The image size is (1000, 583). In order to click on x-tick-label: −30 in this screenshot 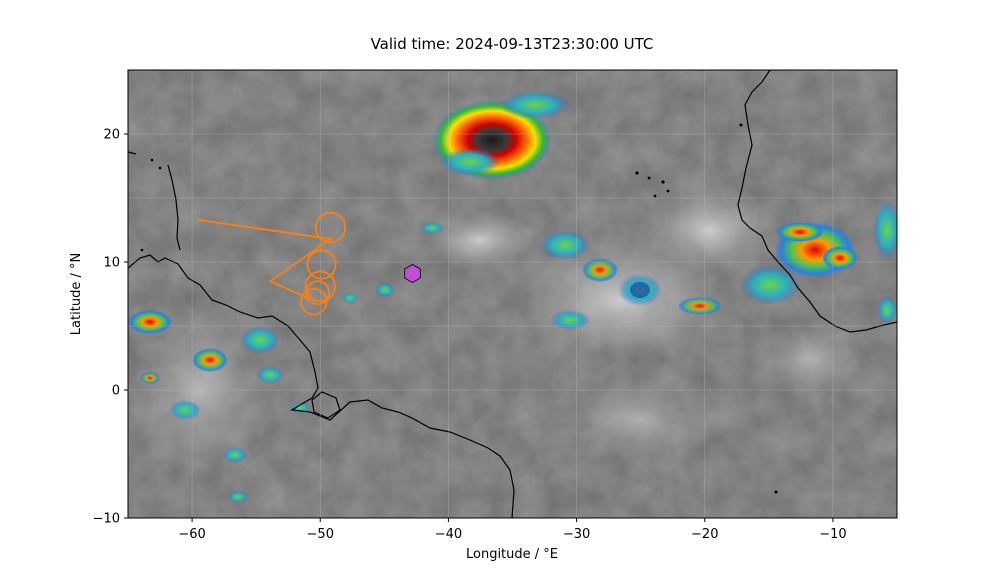, I will do `click(576, 534)`.